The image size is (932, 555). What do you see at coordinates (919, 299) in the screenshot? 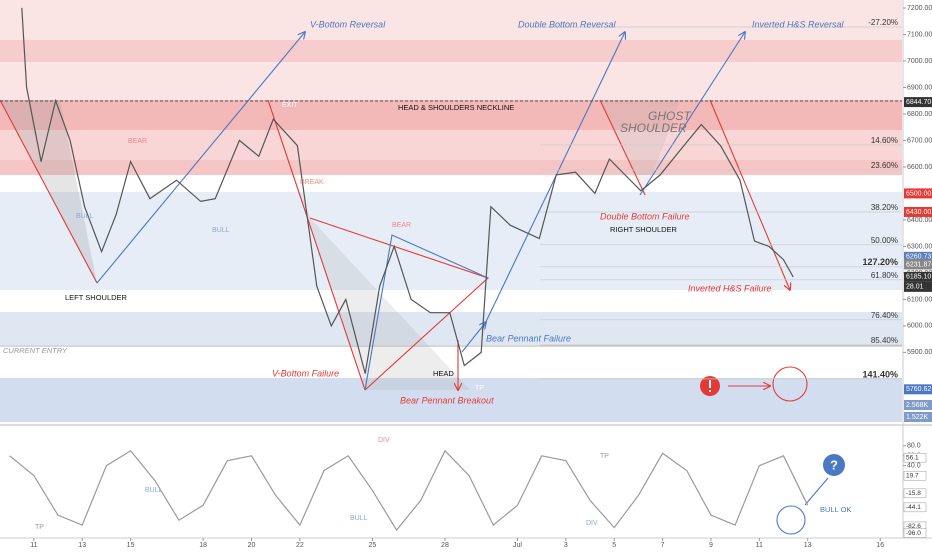
I see `y-tick-label: 6100.00` at bounding box center [919, 299].